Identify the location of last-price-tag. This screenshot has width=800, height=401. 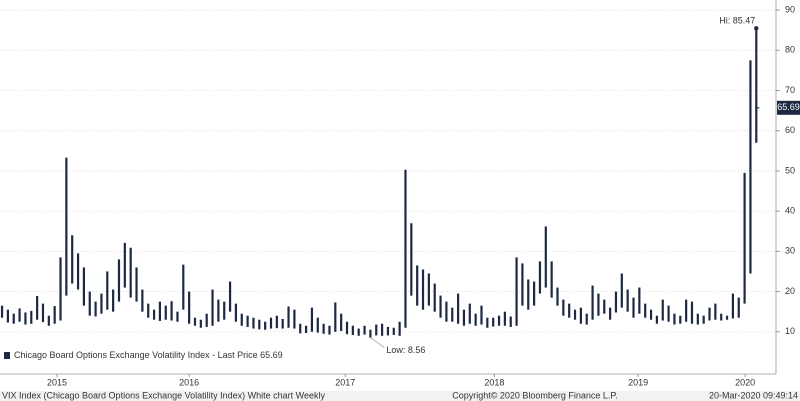
(788, 107).